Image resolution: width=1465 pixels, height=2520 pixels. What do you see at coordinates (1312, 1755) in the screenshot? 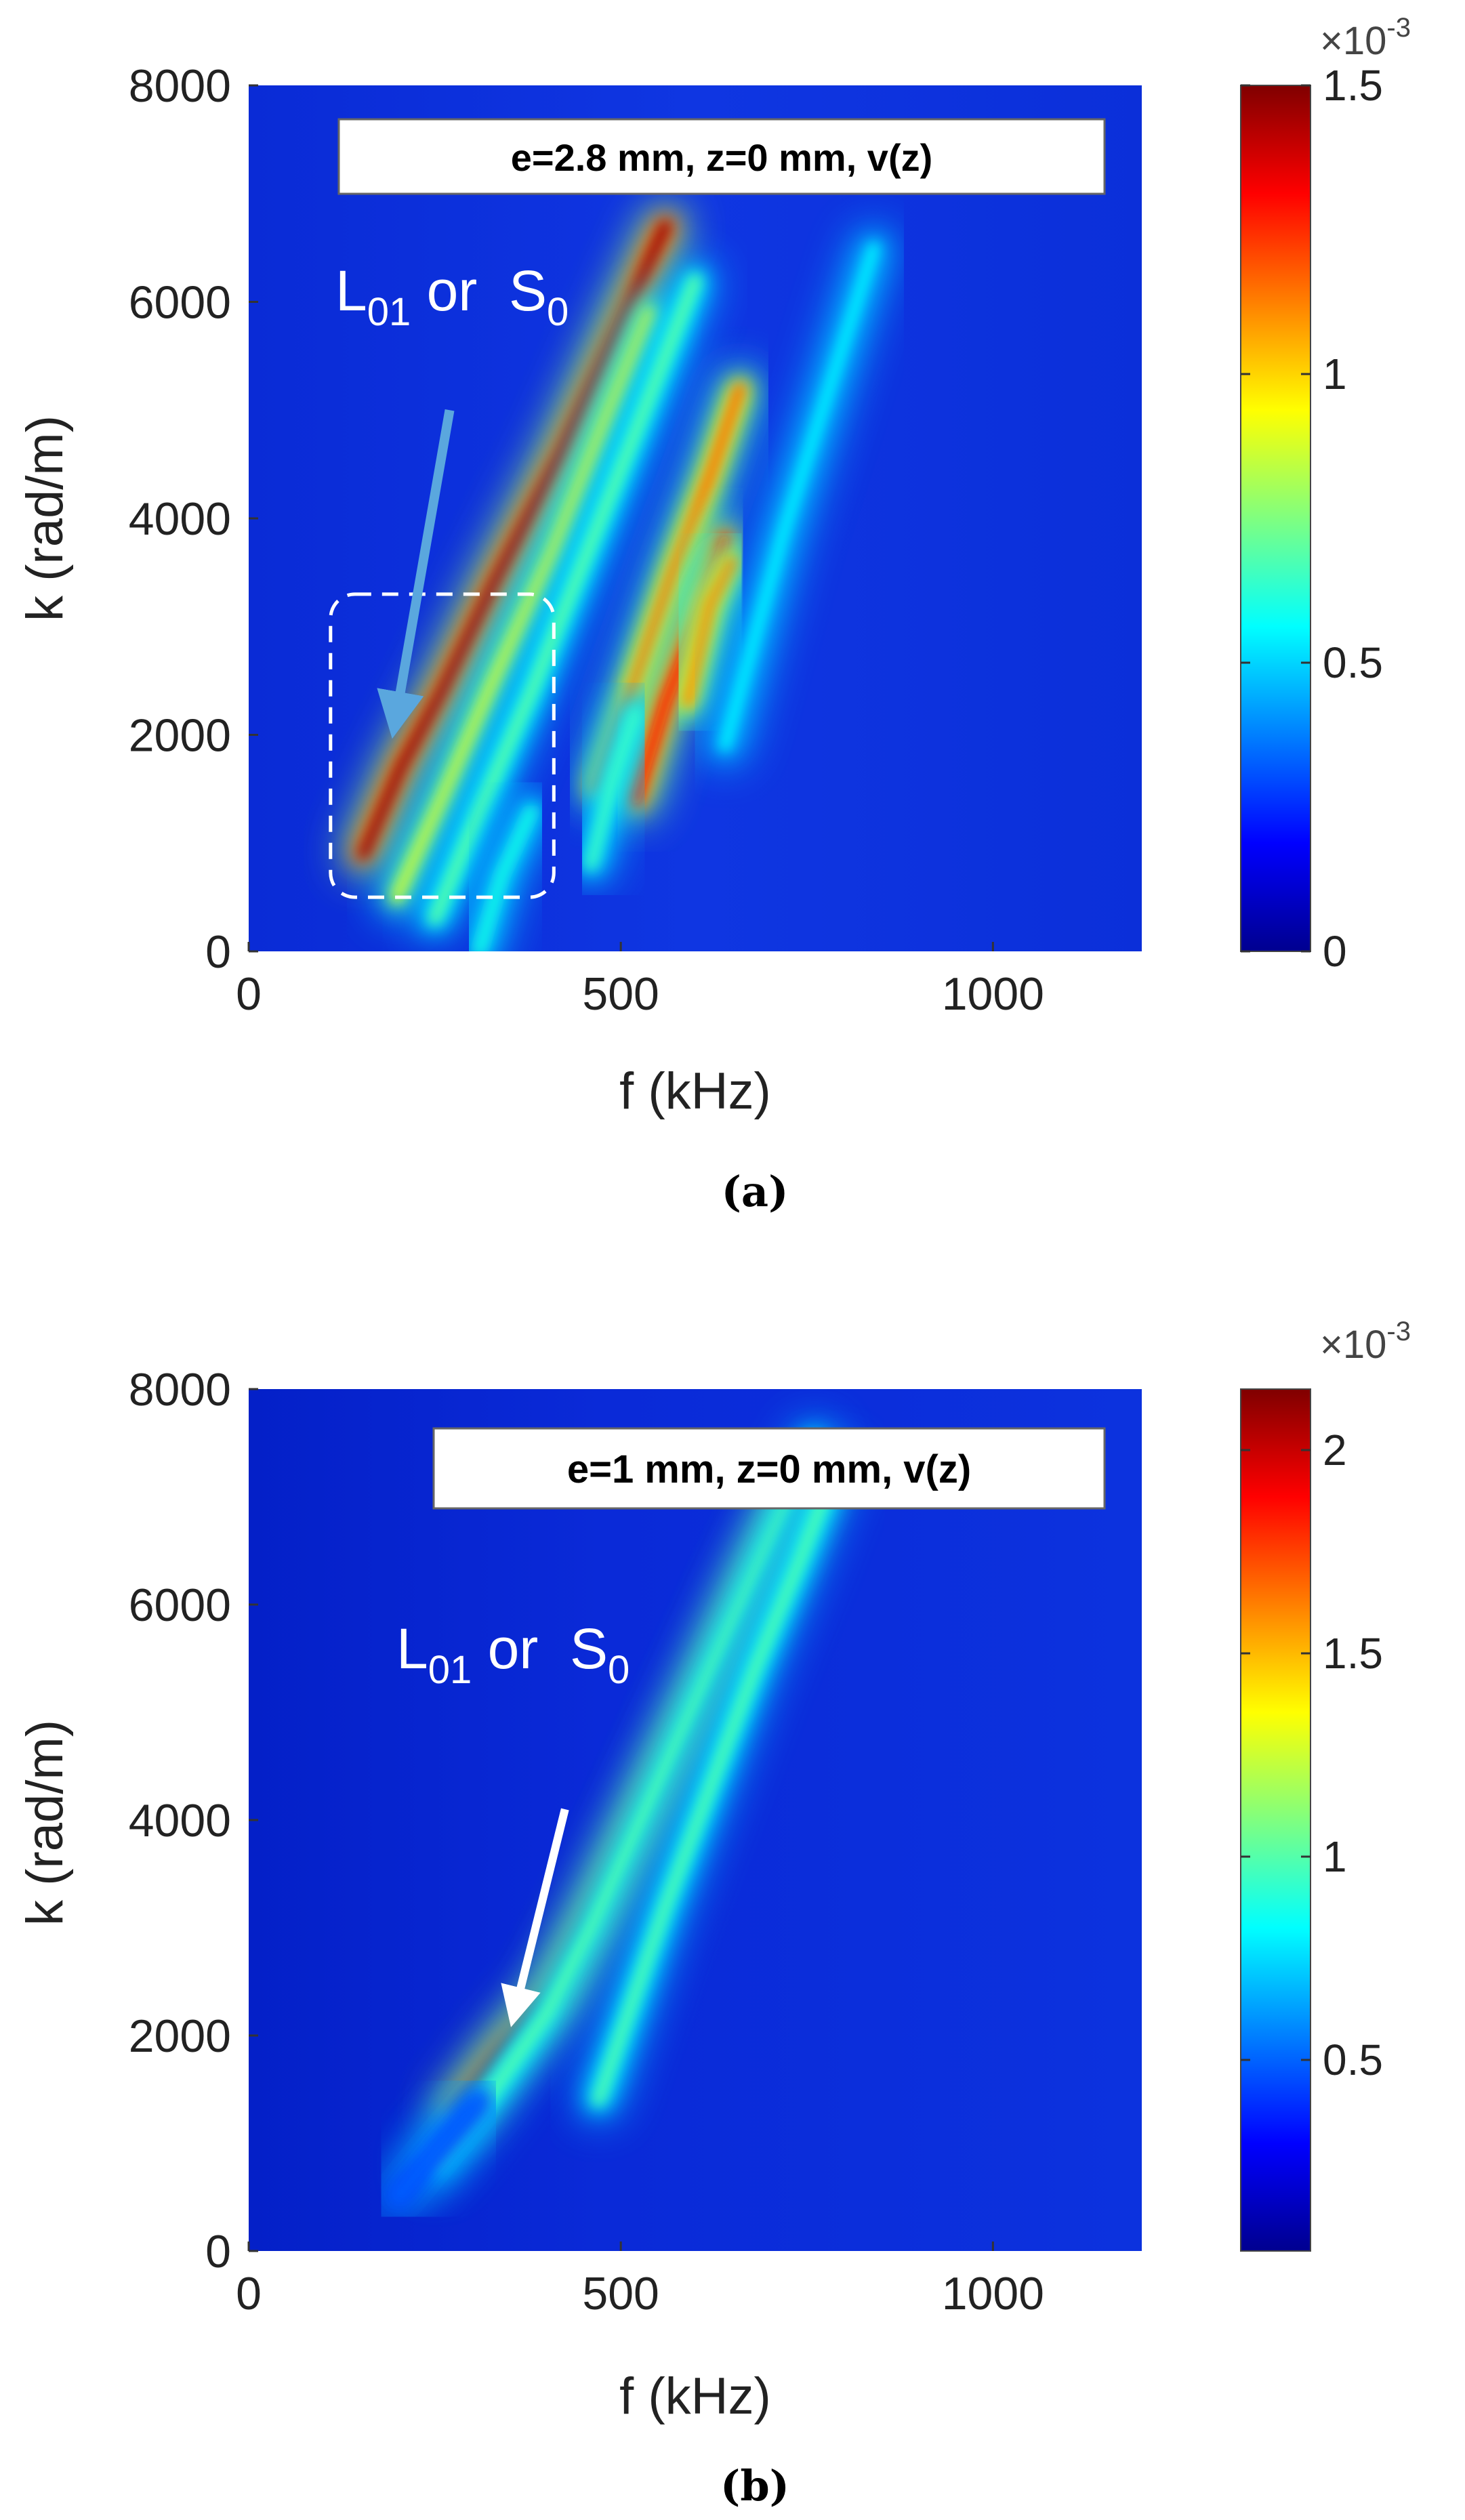
I see `colorbar-ticks: 0.5 1 1.5 2` at bounding box center [1312, 1755].